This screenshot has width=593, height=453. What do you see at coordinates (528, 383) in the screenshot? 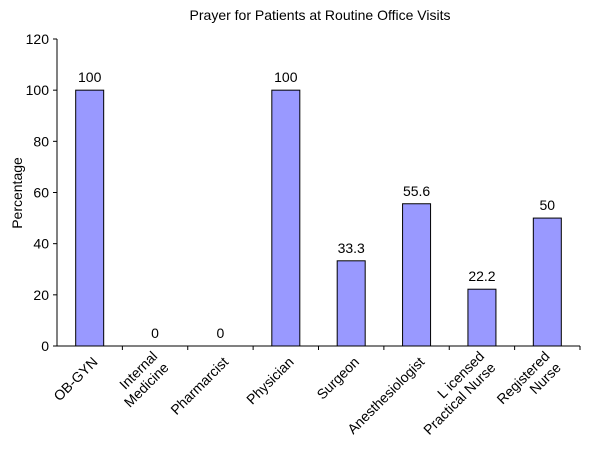
I see `x-tick-label: RegisteredNurse` at bounding box center [528, 383].